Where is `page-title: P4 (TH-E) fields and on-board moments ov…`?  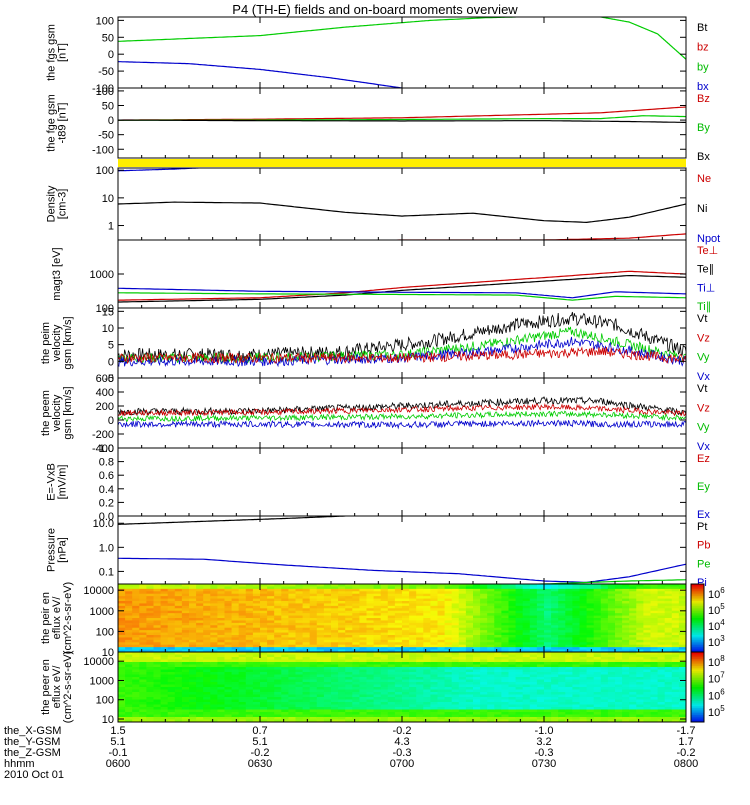
page-title: P4 (TH-E) fields and on-board moments ov… is located at coordinates (375, 9).